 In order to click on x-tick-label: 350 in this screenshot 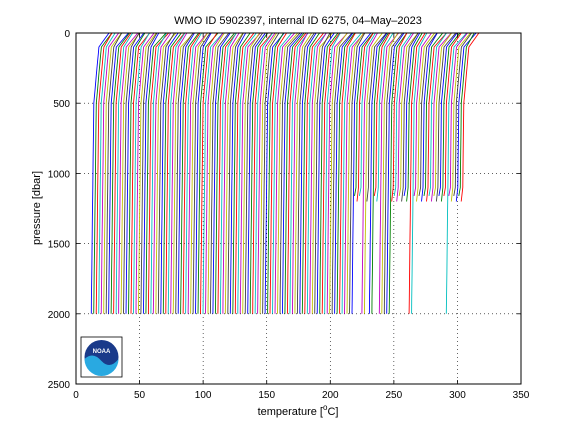, I will do `click(521, 395)`.